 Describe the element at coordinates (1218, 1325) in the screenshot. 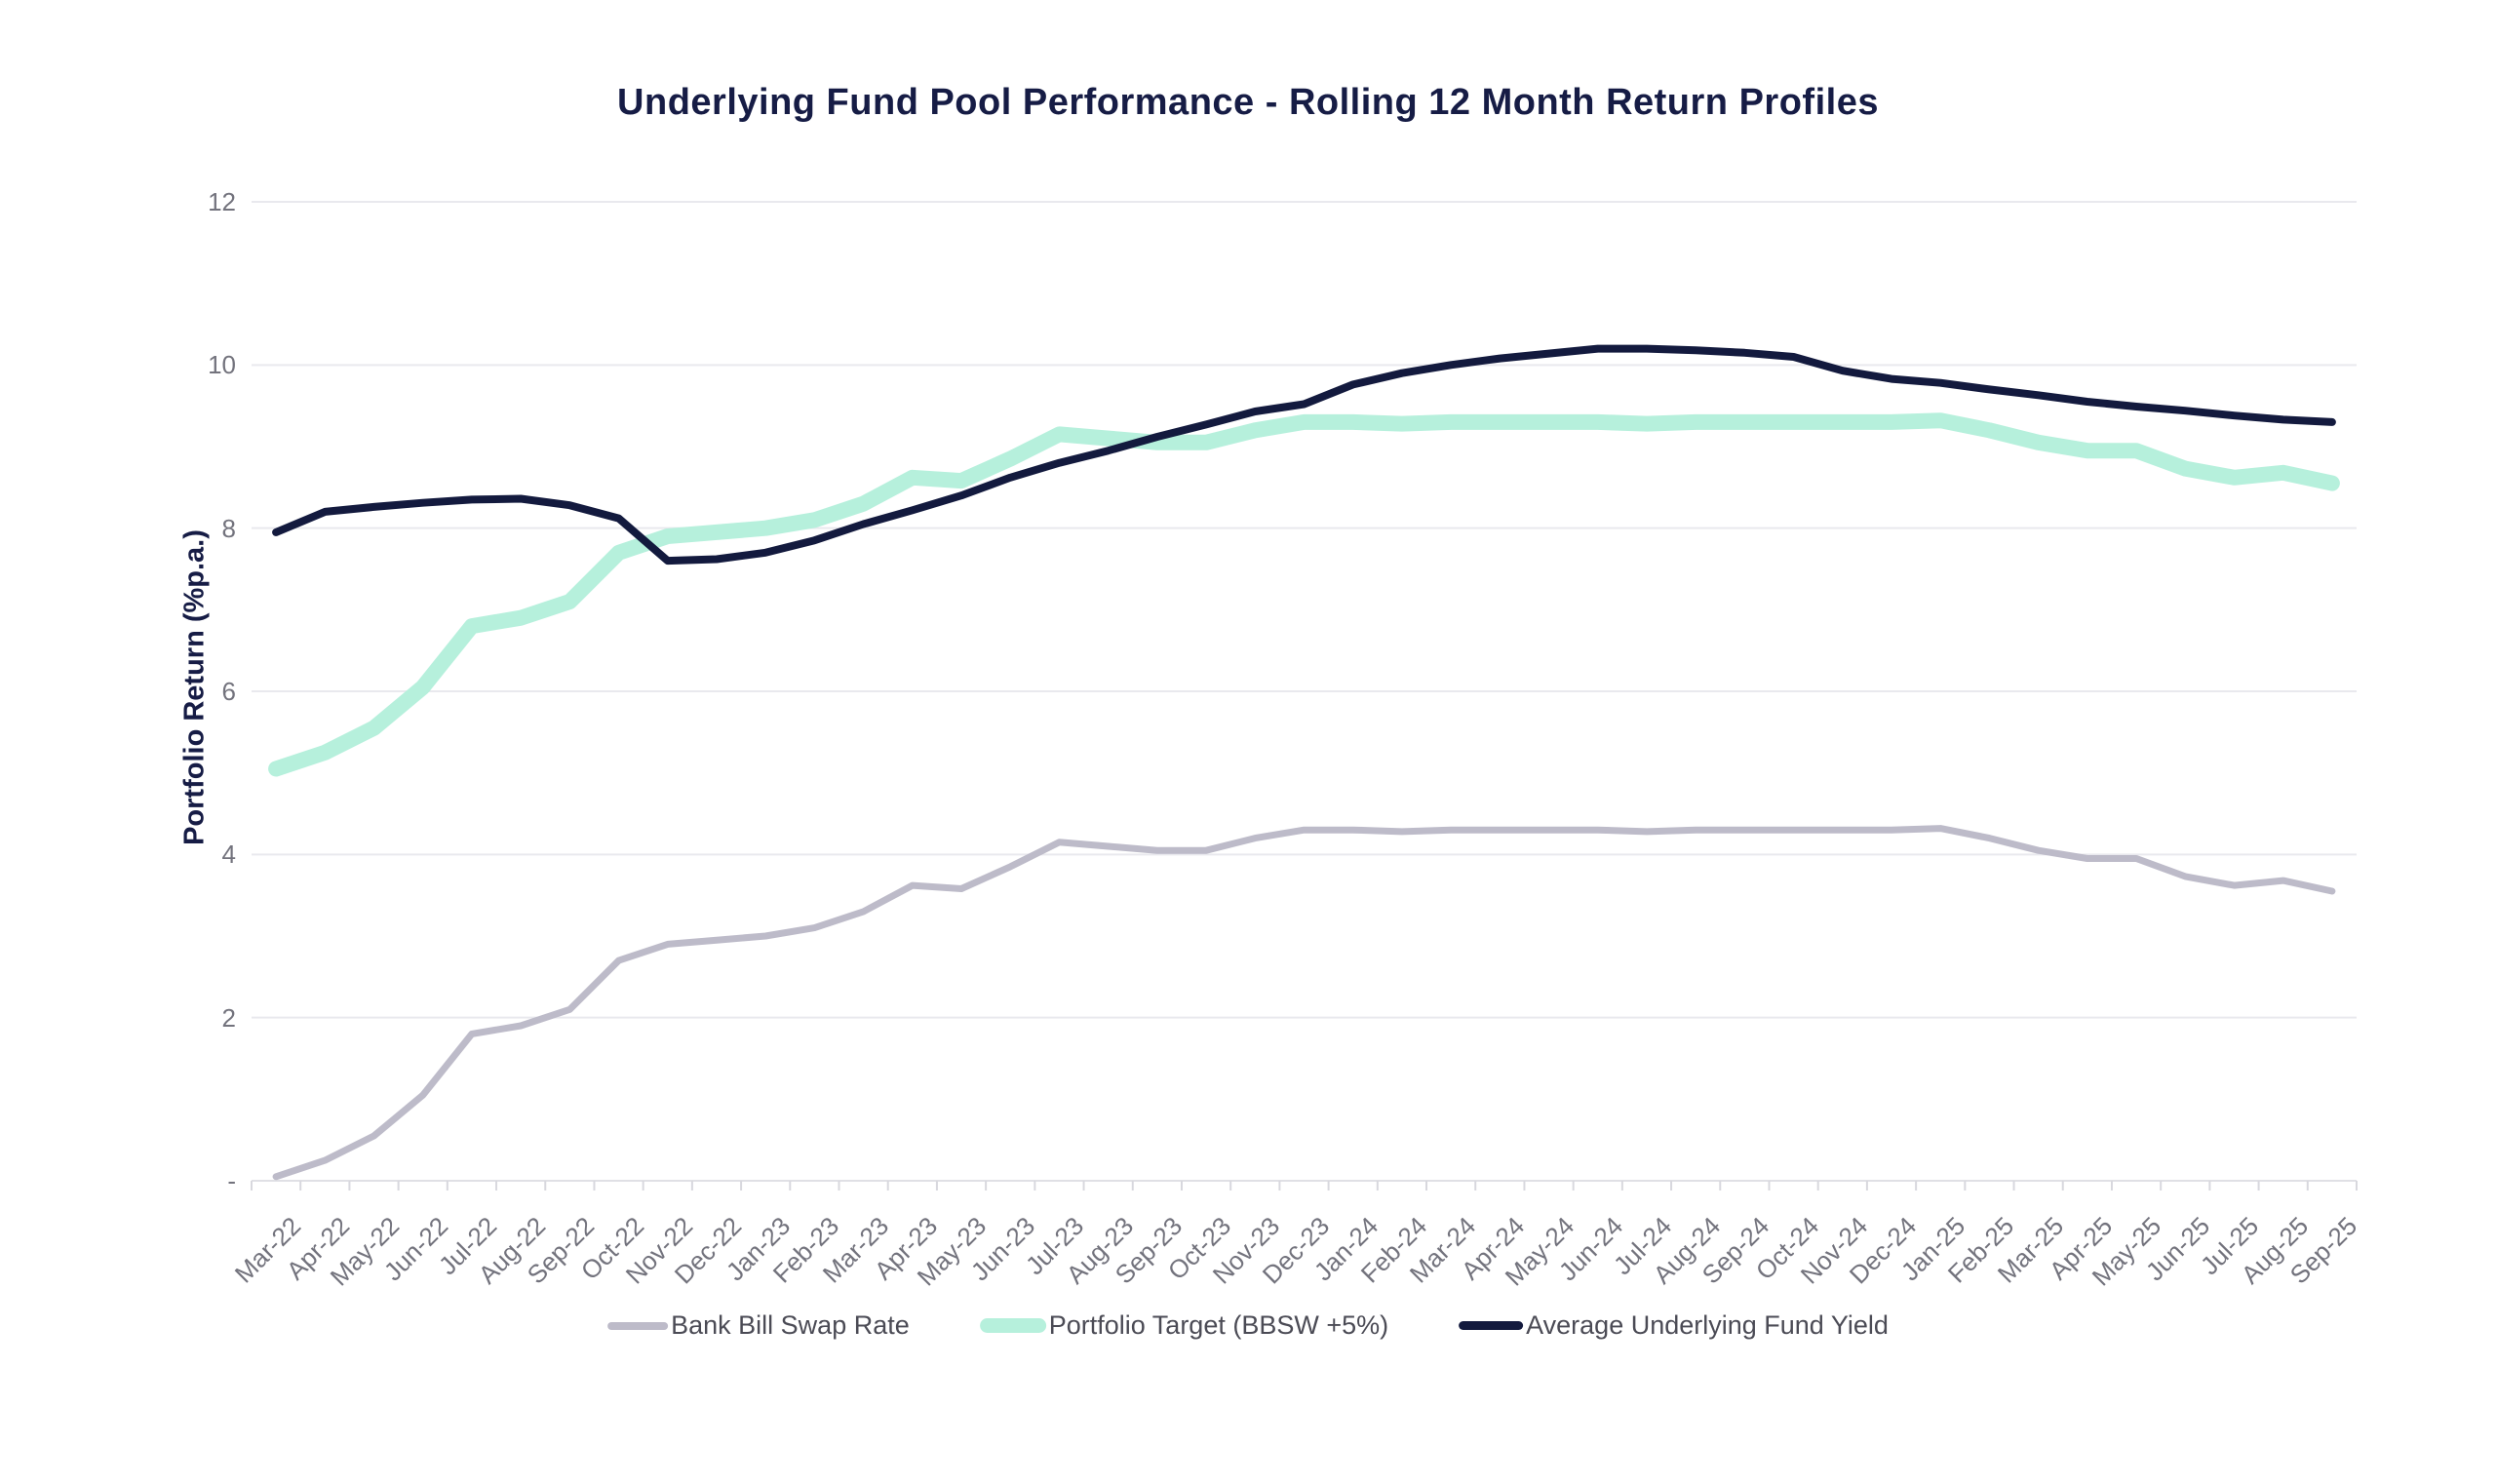

I see `legend-label-portfolio-target: Portfolio Target (BBSW +5%)` at that location.